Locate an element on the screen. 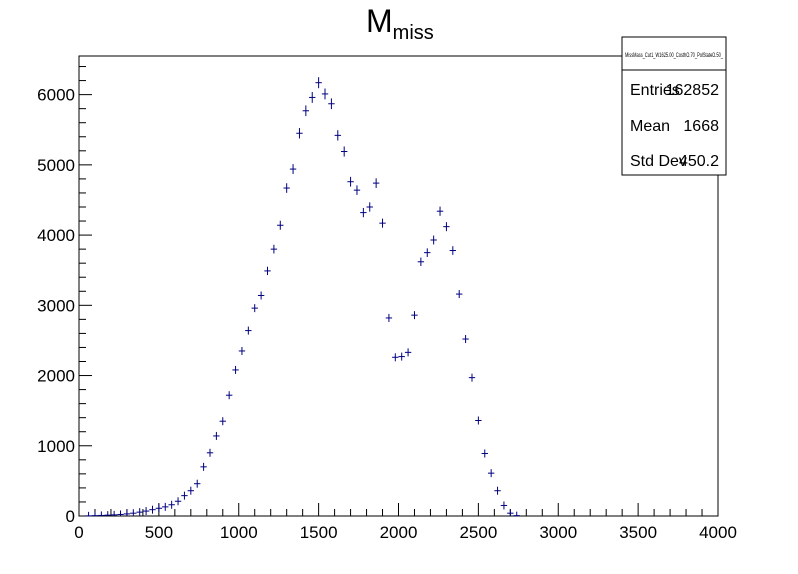 This screenshot has height=574, width=798. y-tick-label: 4000 is located at coordinates (56, 235).